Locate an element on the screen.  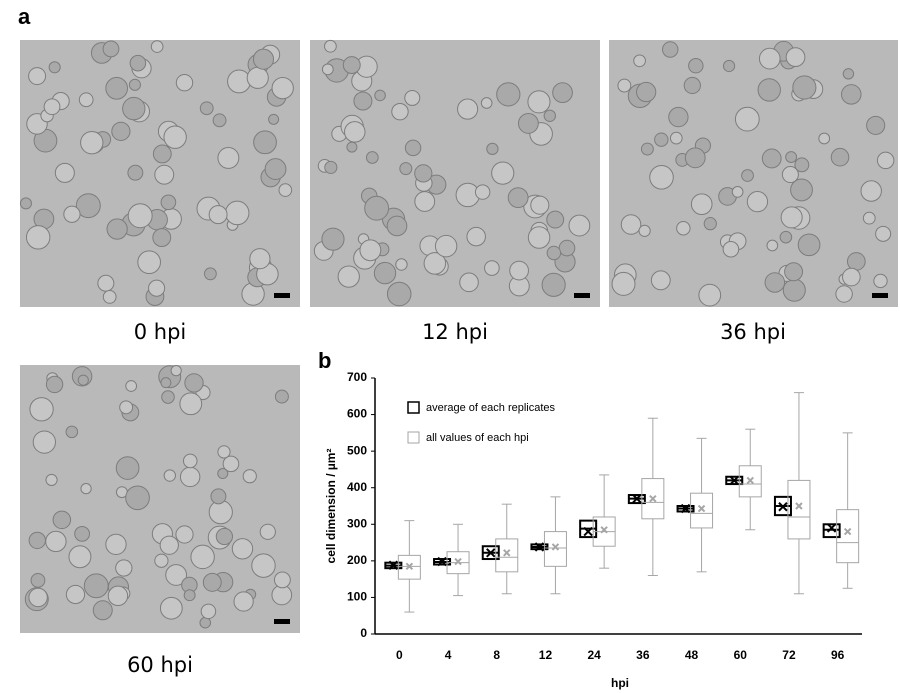
x-axis-label: hpi is located at coordinates (620, 683).